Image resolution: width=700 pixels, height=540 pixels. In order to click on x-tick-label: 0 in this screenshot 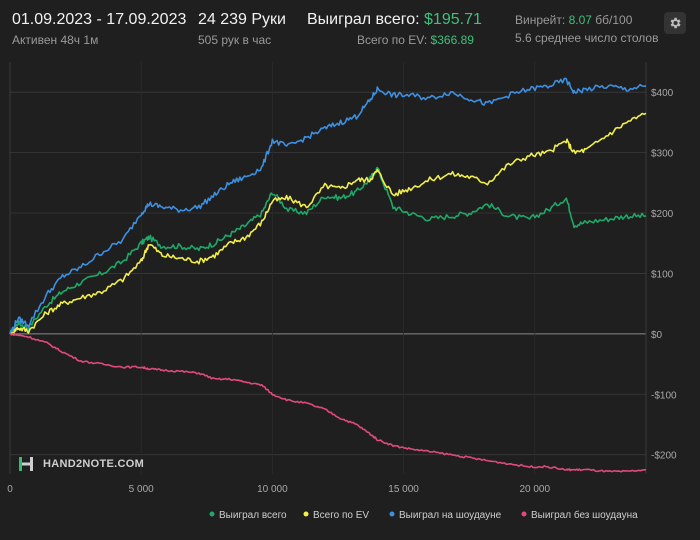, I will do `click(10, 489)`.